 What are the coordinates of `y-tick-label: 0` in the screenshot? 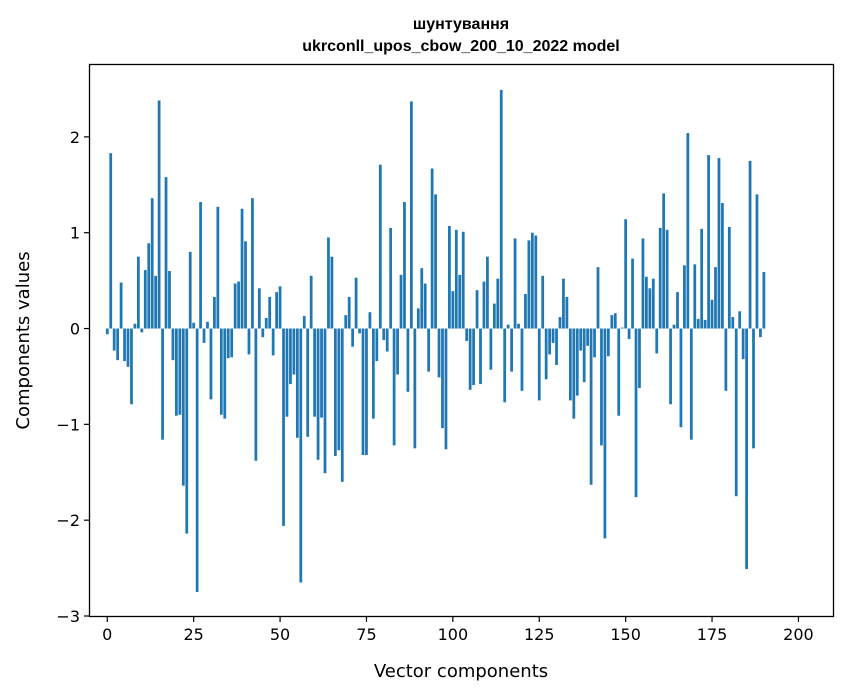 It's located at (75, 329).